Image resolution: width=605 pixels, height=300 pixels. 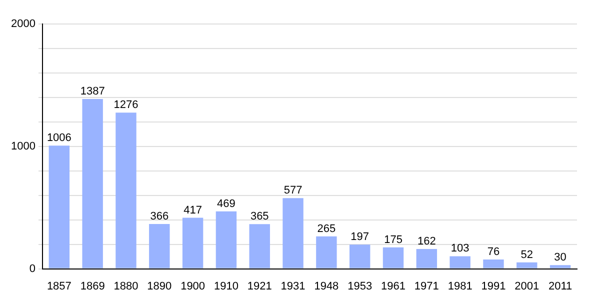 I want to click on data-label: 265, so click(x=326, y=228).